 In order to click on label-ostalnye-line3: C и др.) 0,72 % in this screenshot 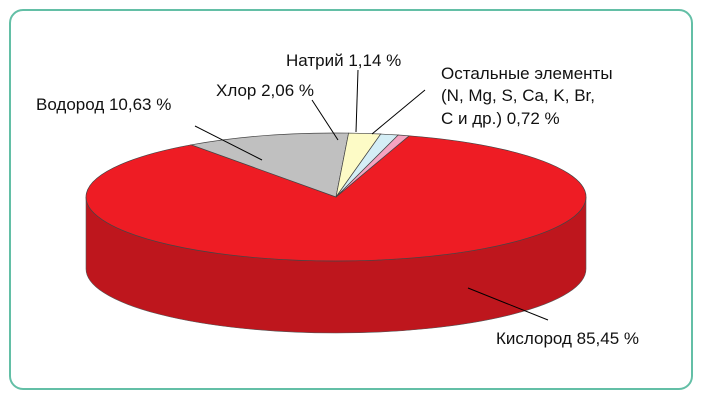, I will do `click(500, 118)`.